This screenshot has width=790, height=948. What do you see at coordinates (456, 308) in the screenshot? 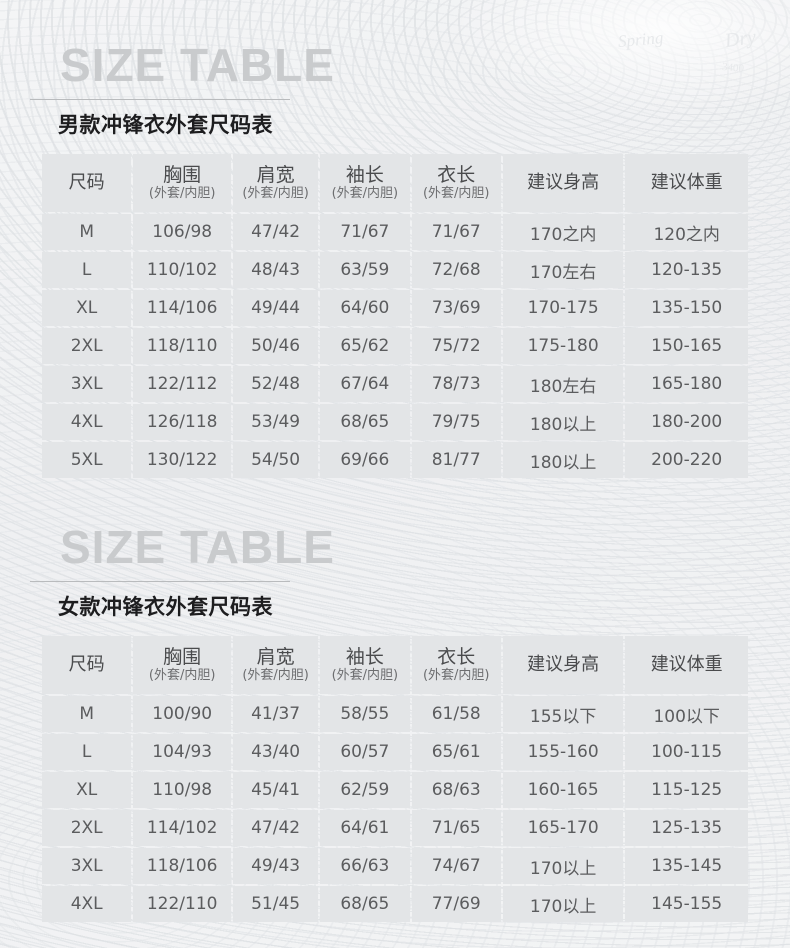
I see `cell-length: 73/69` at bounding box center [456, 308].